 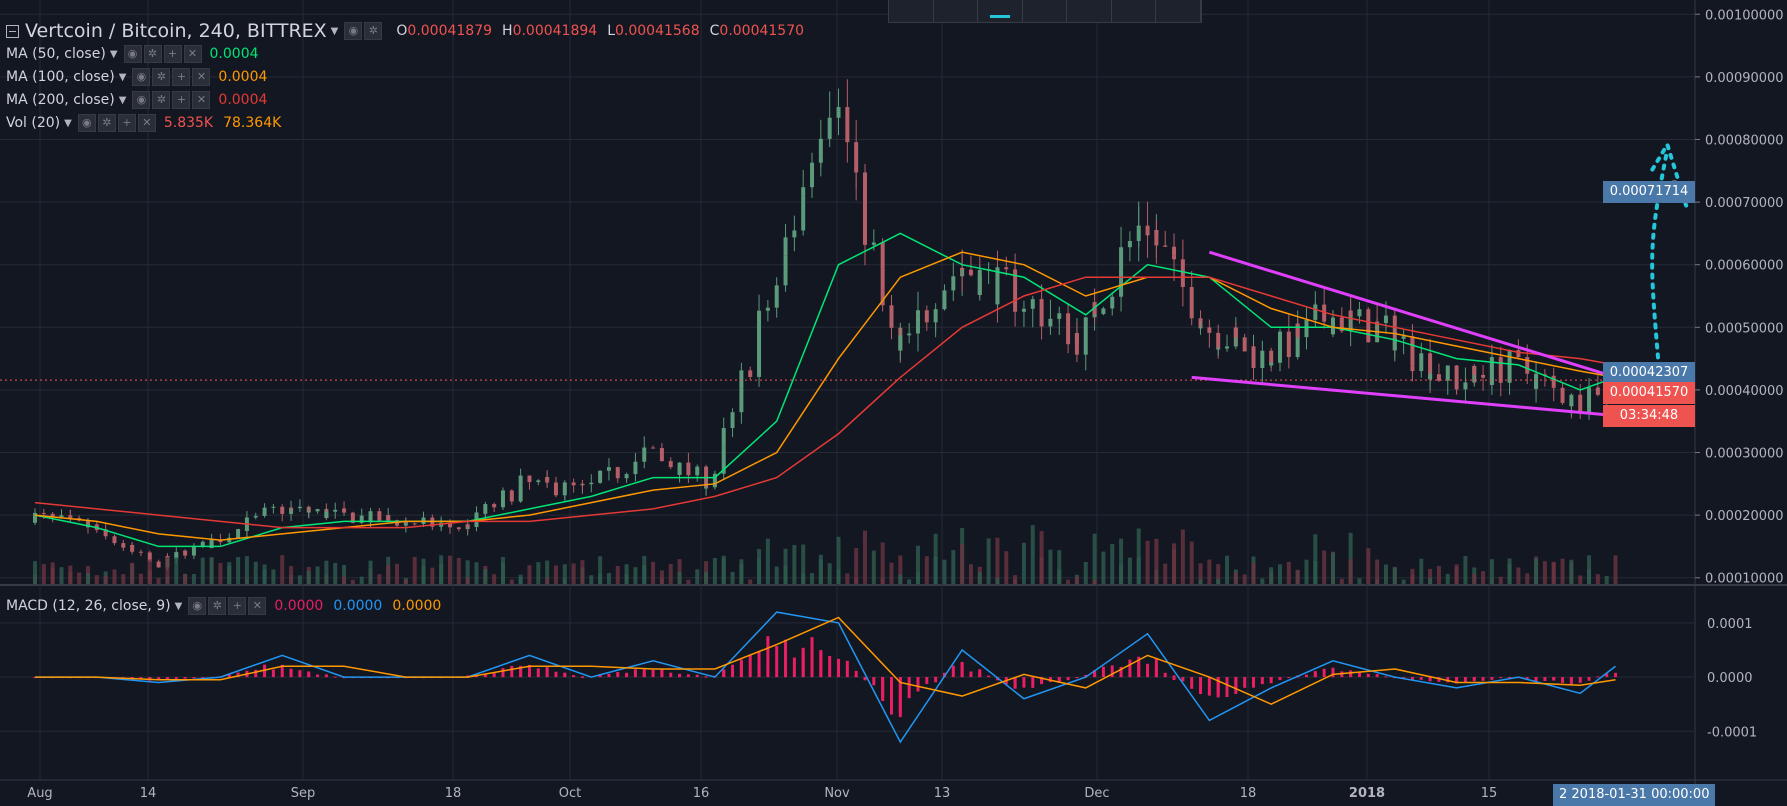 I want to click on macd-legend-label: MACD (12, 26, close, 9), so click(x=88, y=606).